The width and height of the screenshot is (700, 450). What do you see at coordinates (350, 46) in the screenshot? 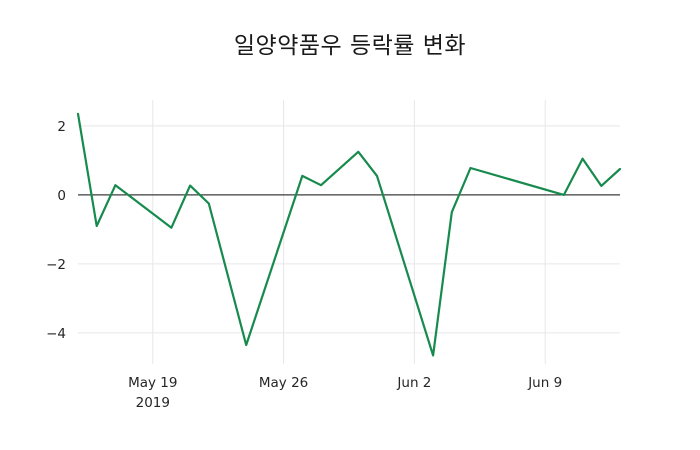
I see `chart-title: 일양약품우 등락률 변화` at bounding box center [350, 46].